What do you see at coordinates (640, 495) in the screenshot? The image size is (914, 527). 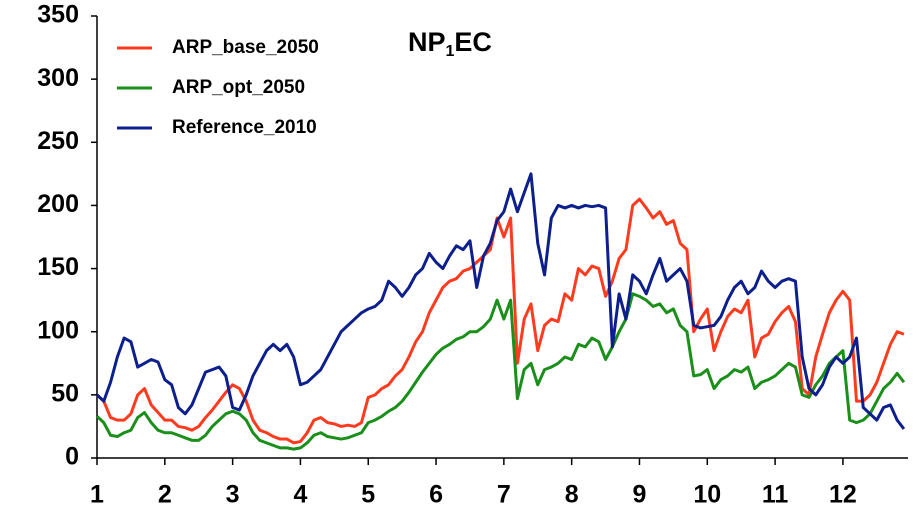 I see `x-tick-label: 9` at bounding box center [640, 495].